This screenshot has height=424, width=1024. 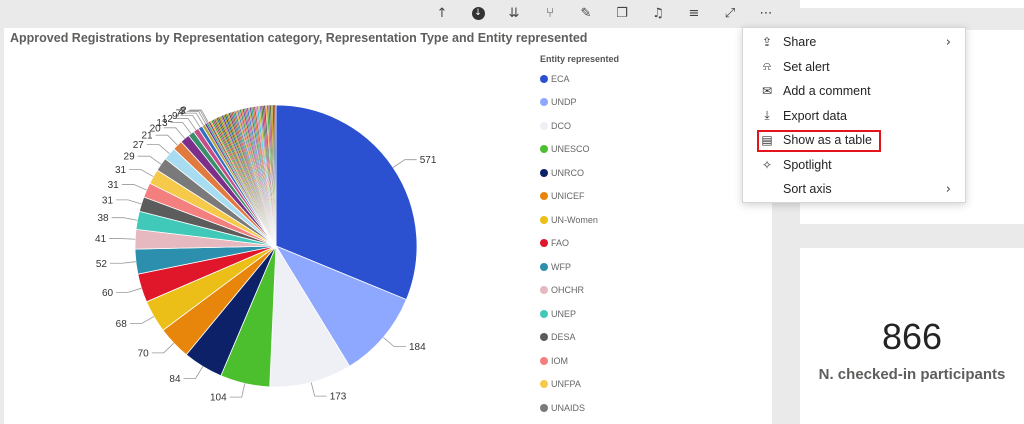 What do you see at coordinates (610, 150) in the screenshot?
I see `legend-item: UNESCO` at bounding box center [610, 150].